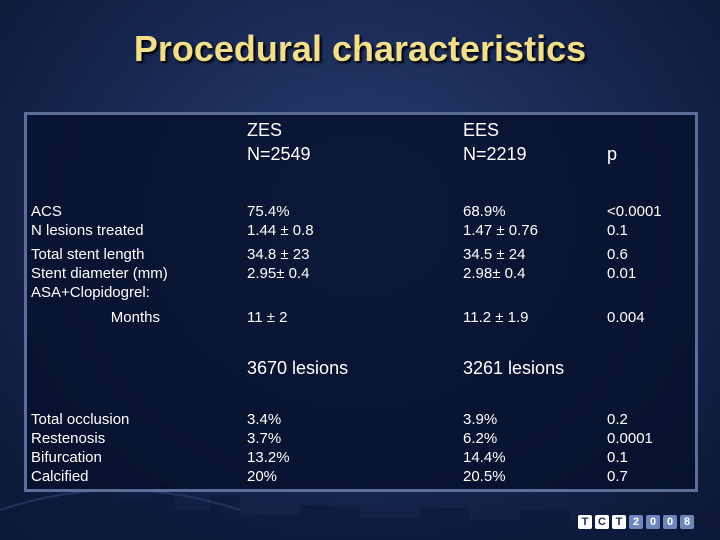 This screenshot has width=720, height=540. What do you see at coordinates (630, 438) in the screenshot?
I see `p-value: 0.0001` at bounding box center [630, 438].